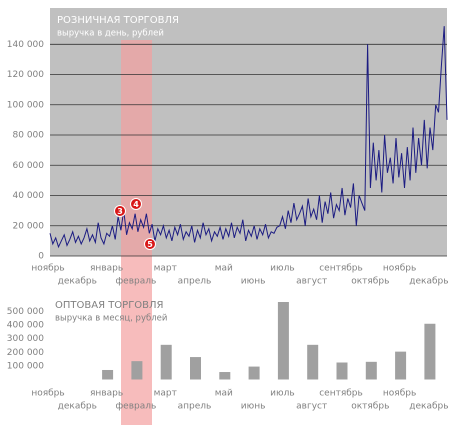  Describe the element at coordinates (25, 45) in the screenshot. I see `y-tick-label: 140 000` at that location.